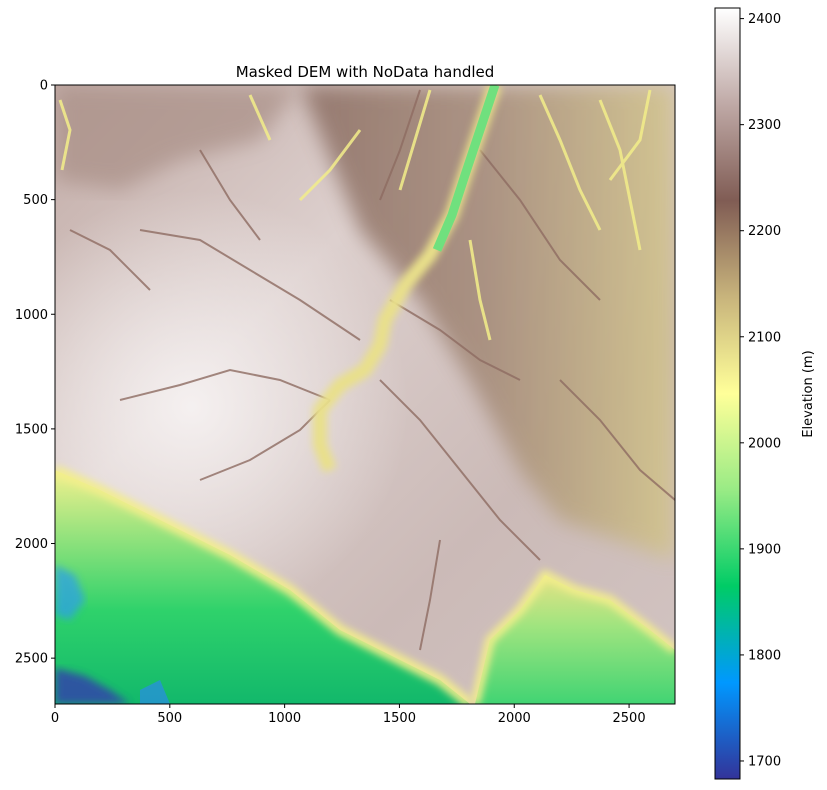 The width and height of the screenshot is (827, 790). Describe the element at coordinates (169, 718) in the screenshot. I see `x-tick-label: 500` at that location.